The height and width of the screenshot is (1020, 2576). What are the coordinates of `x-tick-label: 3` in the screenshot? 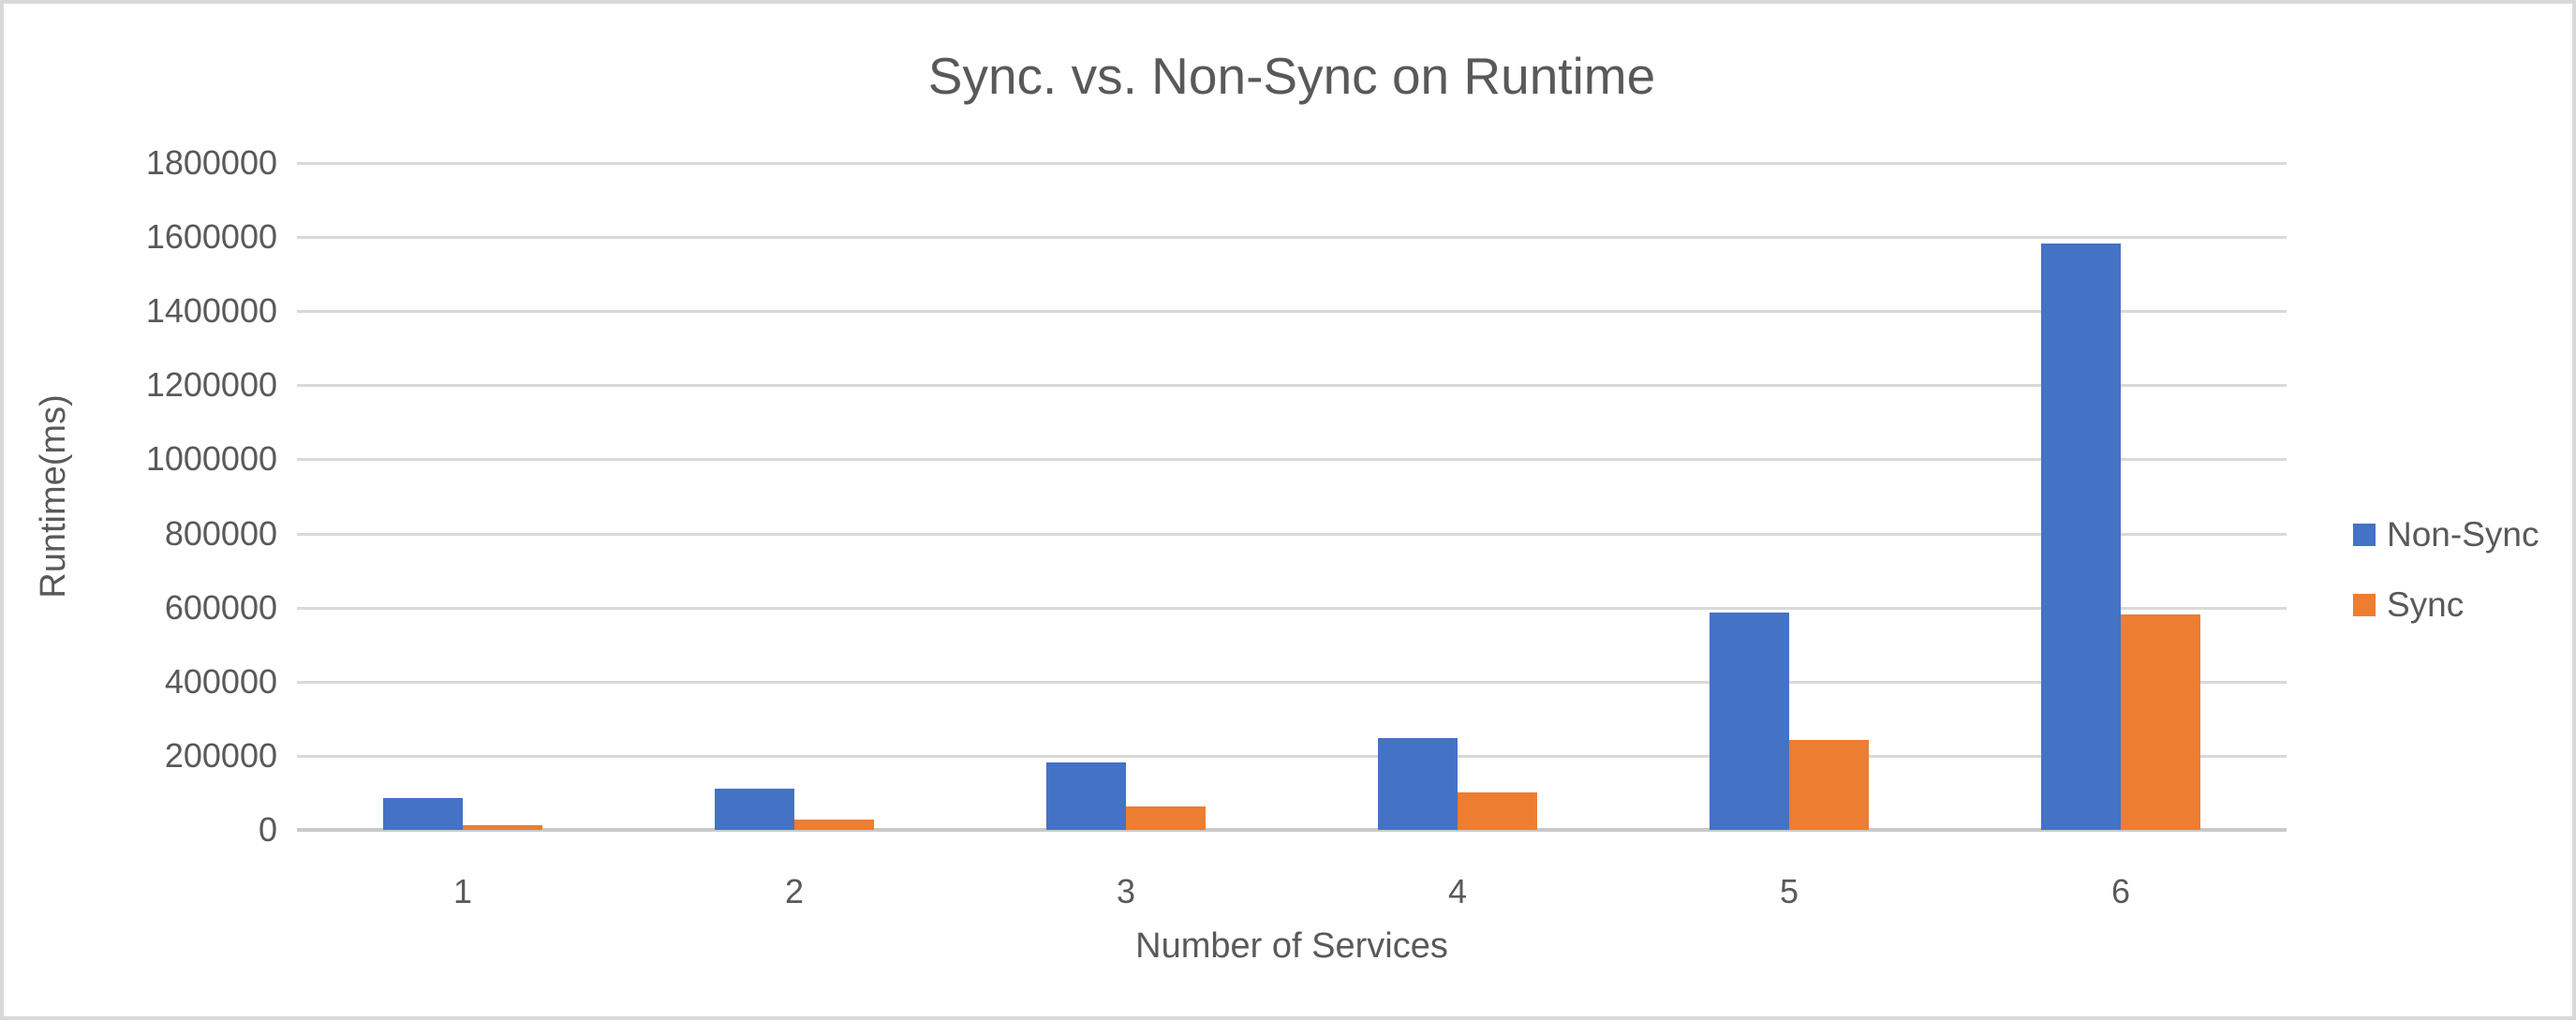 It's located at (1126, 891).